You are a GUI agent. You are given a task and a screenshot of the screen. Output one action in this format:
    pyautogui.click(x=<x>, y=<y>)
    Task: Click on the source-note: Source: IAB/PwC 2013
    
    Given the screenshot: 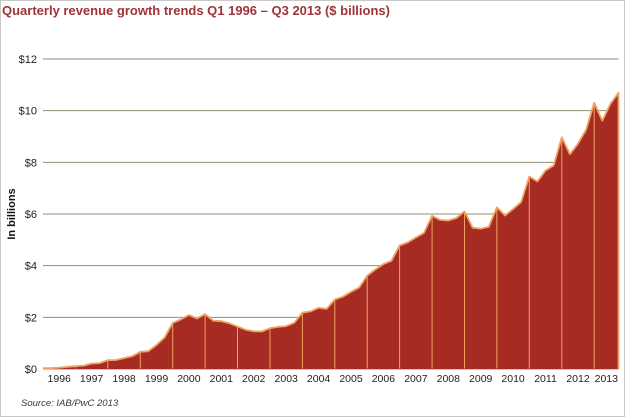 What is the action you would take?
    pyautogui.click(x=70, y=403)
    